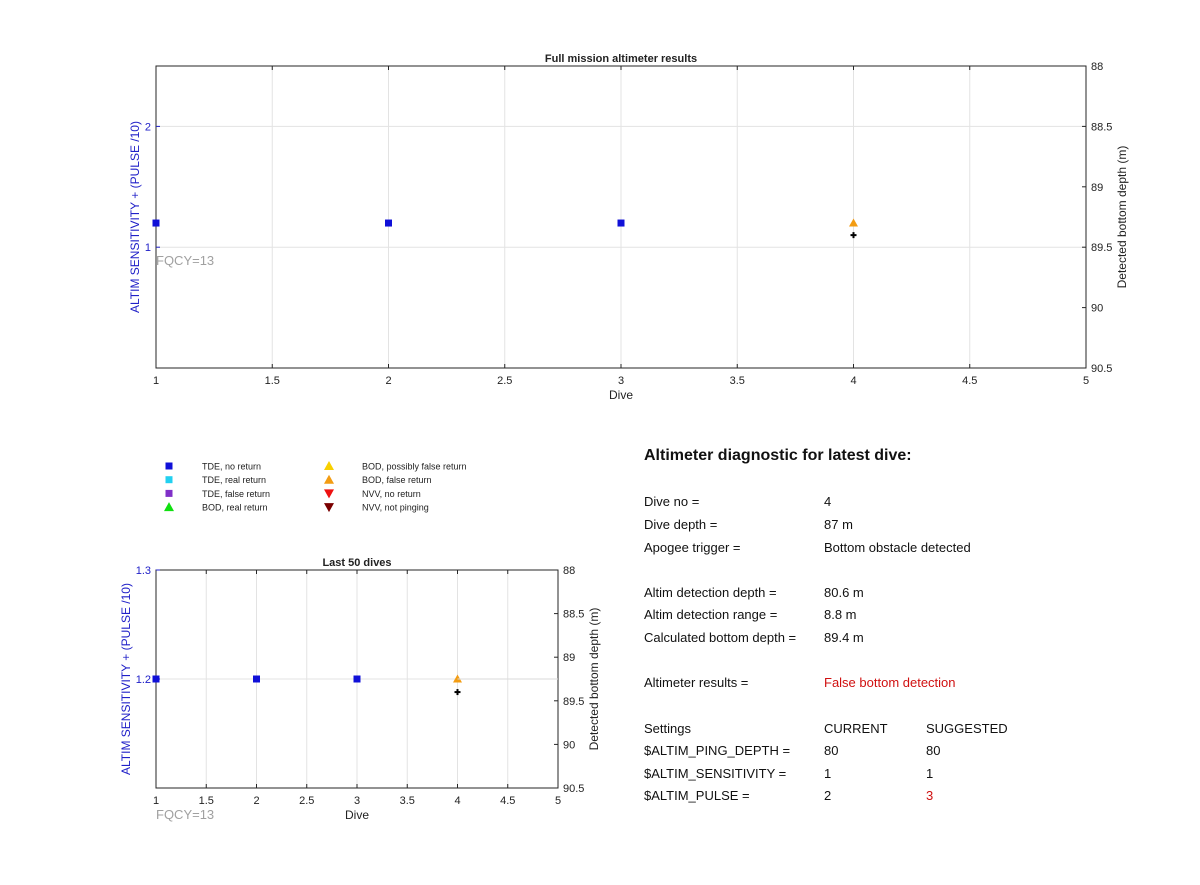 The height and width of the screenshot is (885, 1200). What do you see at coordinates (844, 637) in the screenshot?
I see `bottom-depth-value: 89.4 m` at bounding box center [844, 637].